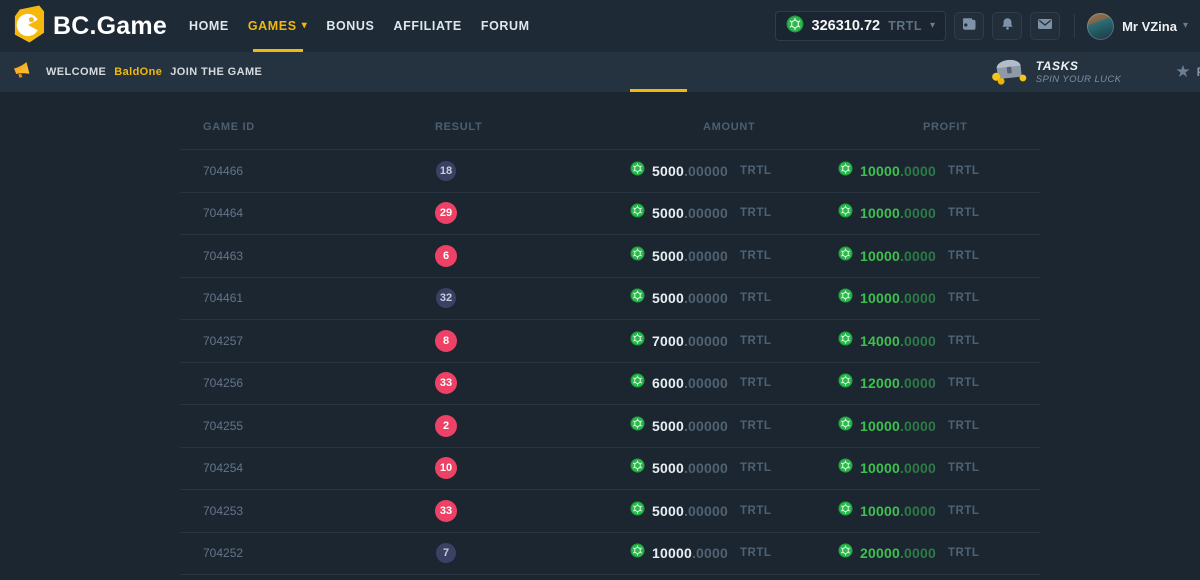 Image resolution: width=1200 pixels, height=580 pixels. Describe the element at coordinates (83, 26) in the screenshot. I see `logo: BC.Game` at that location.